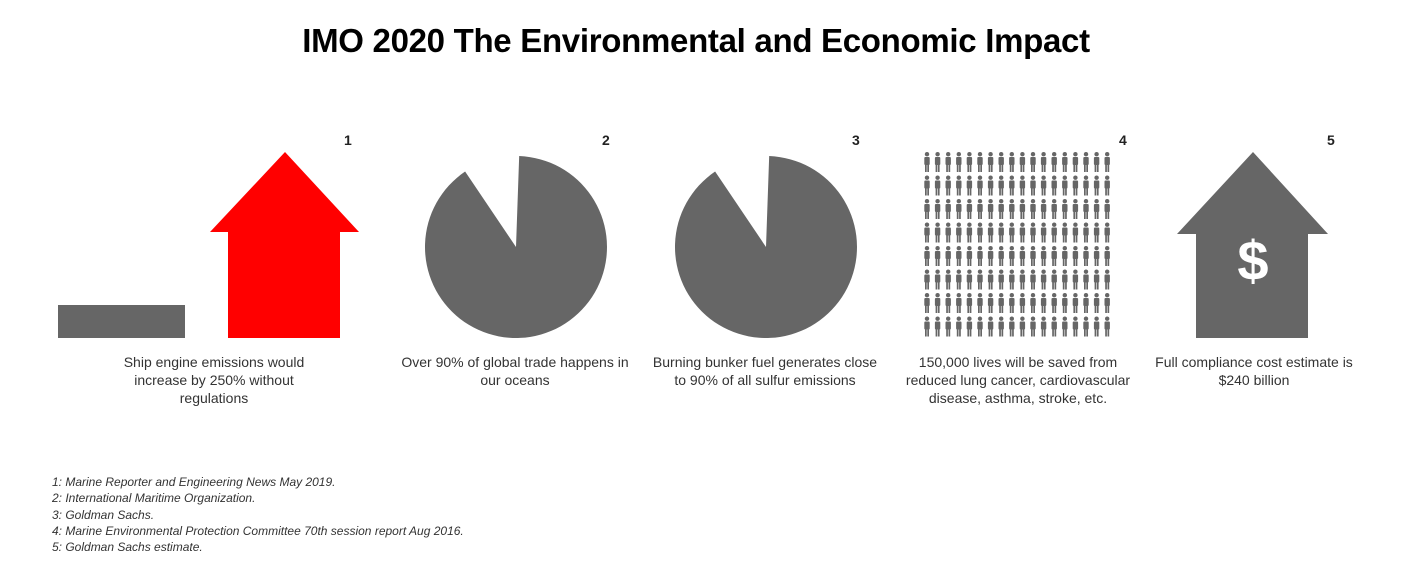  What do you see at coordinates (208, 245) in the screenshot?
I see `up-arrow-icon` at bounding box center [208, 245].